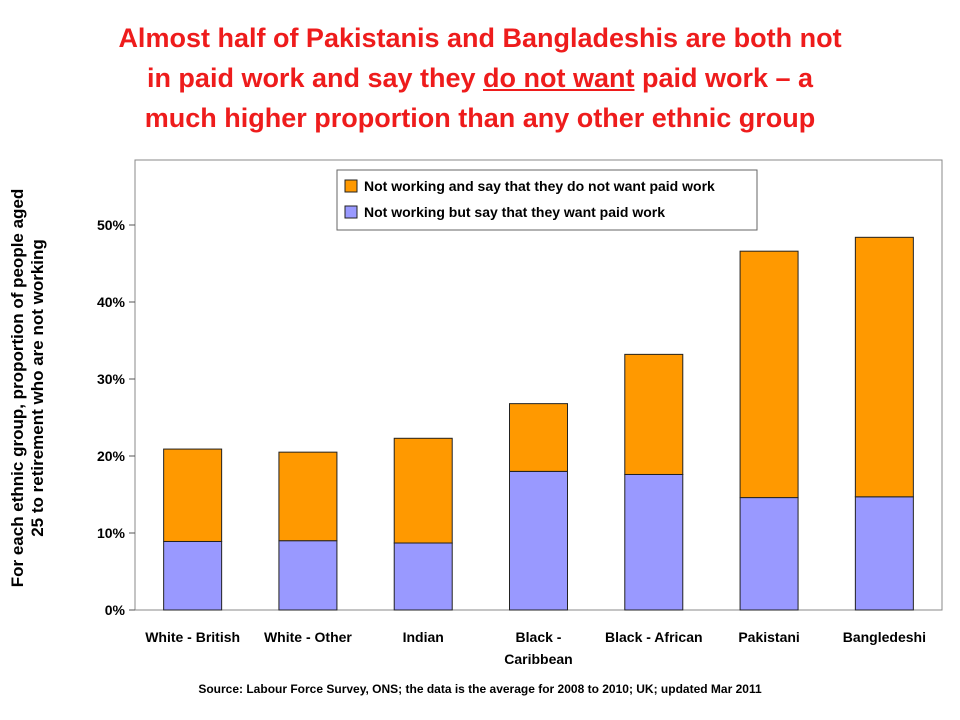 The image size is (960, 720). Describe the element at coordinates (308, 637) in the screenshot. I see `x-tick-label: White - Other` at that location.